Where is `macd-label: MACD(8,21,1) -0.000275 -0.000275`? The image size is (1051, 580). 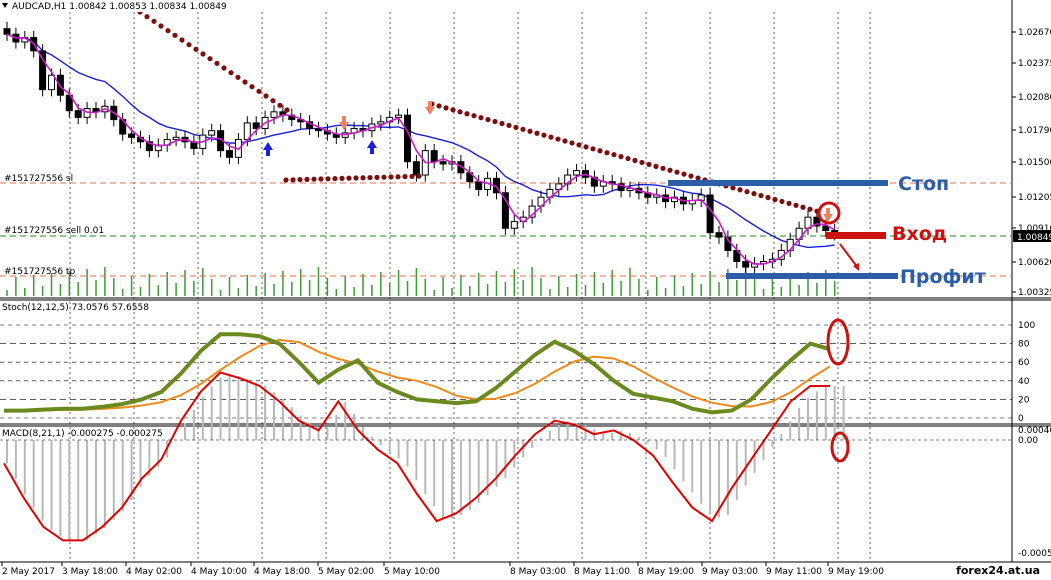 macd-label: MACD(8,21,1) -0.000275 -0.000275 is located at coordinates (82, 434).